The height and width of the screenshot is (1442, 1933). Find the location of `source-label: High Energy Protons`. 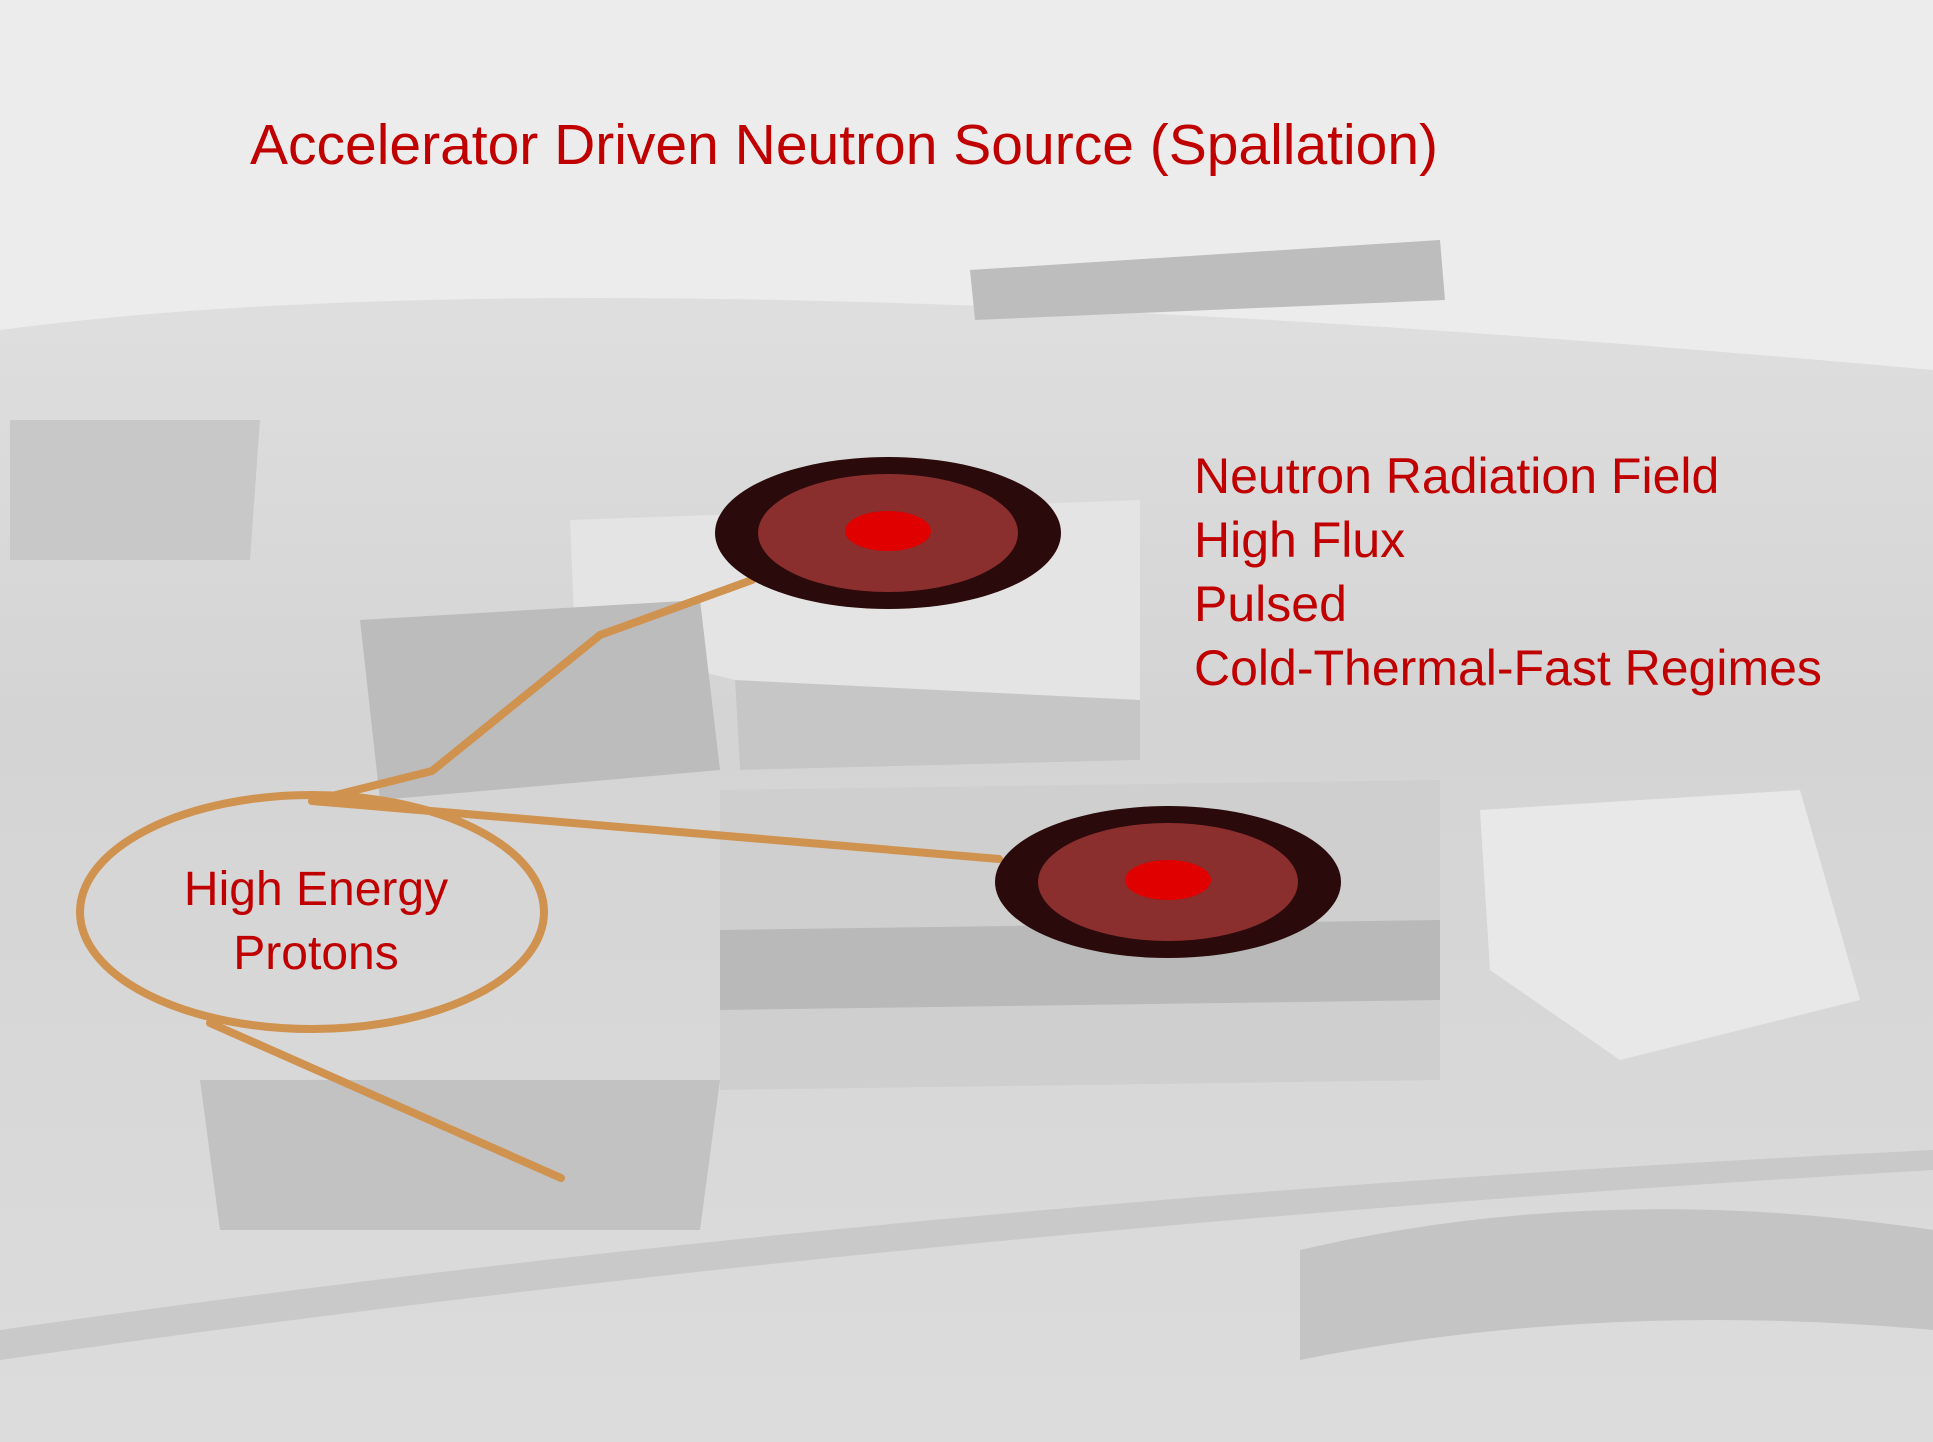

source-label: High Energy Protons is located at coordinates (316, 921).